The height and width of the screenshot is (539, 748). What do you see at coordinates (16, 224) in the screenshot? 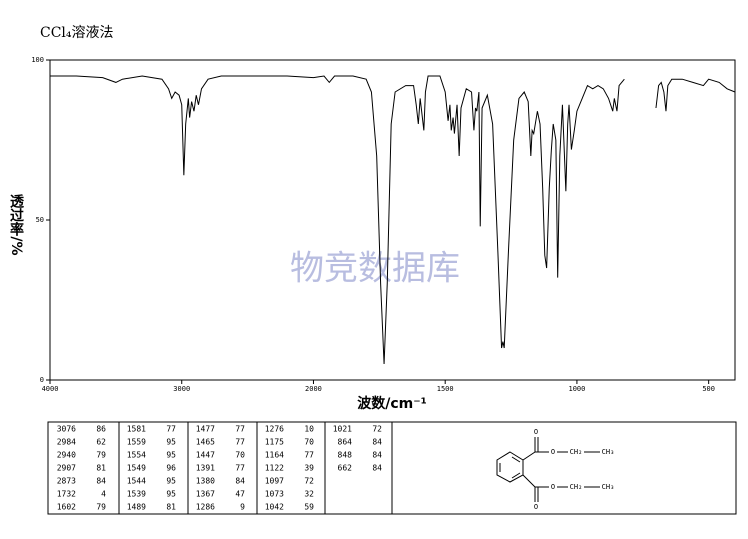
I see `y-axis-label: 透过率/%` at bounding box center [16, 224].